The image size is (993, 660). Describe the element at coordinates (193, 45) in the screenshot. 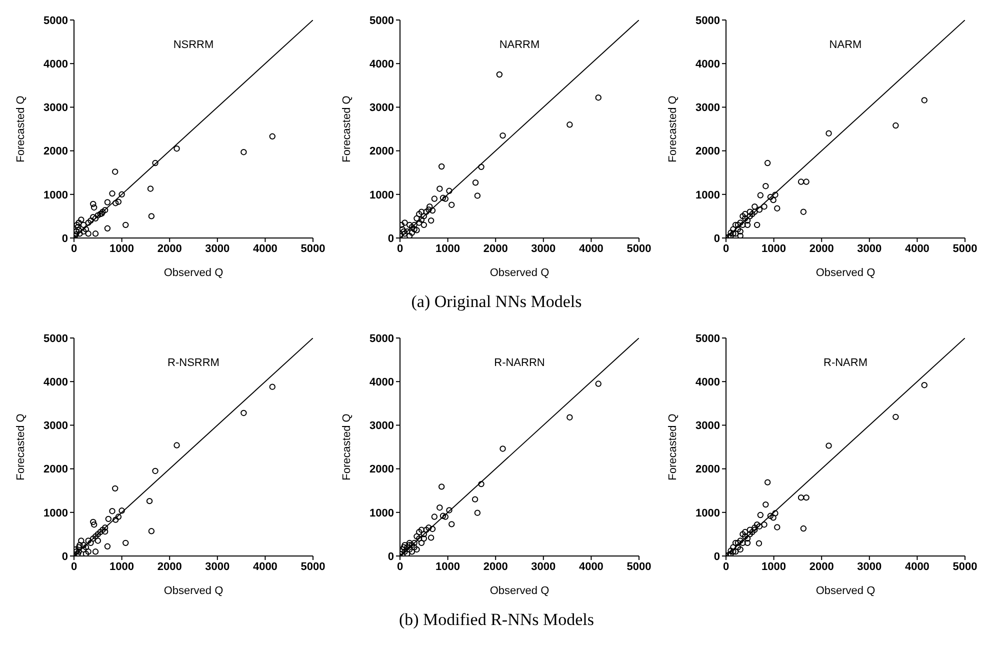

I see `text: NSRRM` at that location.